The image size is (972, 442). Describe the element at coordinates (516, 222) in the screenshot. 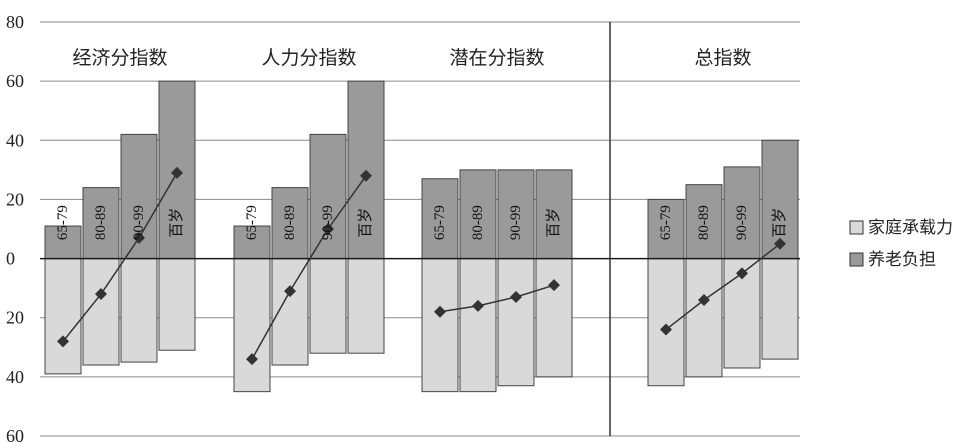

I see `category-label-2-2: 90-99` at that location.